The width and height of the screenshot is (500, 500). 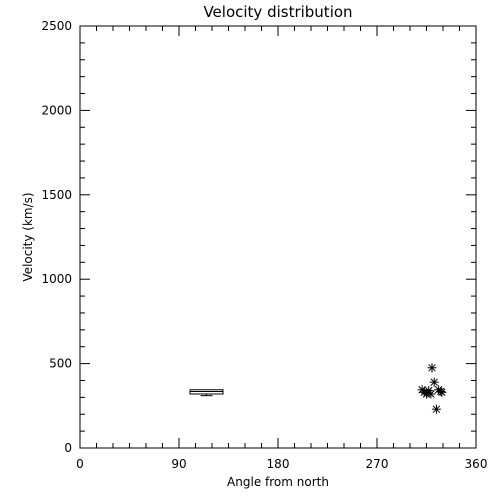 What do you see at coordinates (80, 464) in the screenshot?
I see `x-tick-label: 0` at bounding box center [80, 464].